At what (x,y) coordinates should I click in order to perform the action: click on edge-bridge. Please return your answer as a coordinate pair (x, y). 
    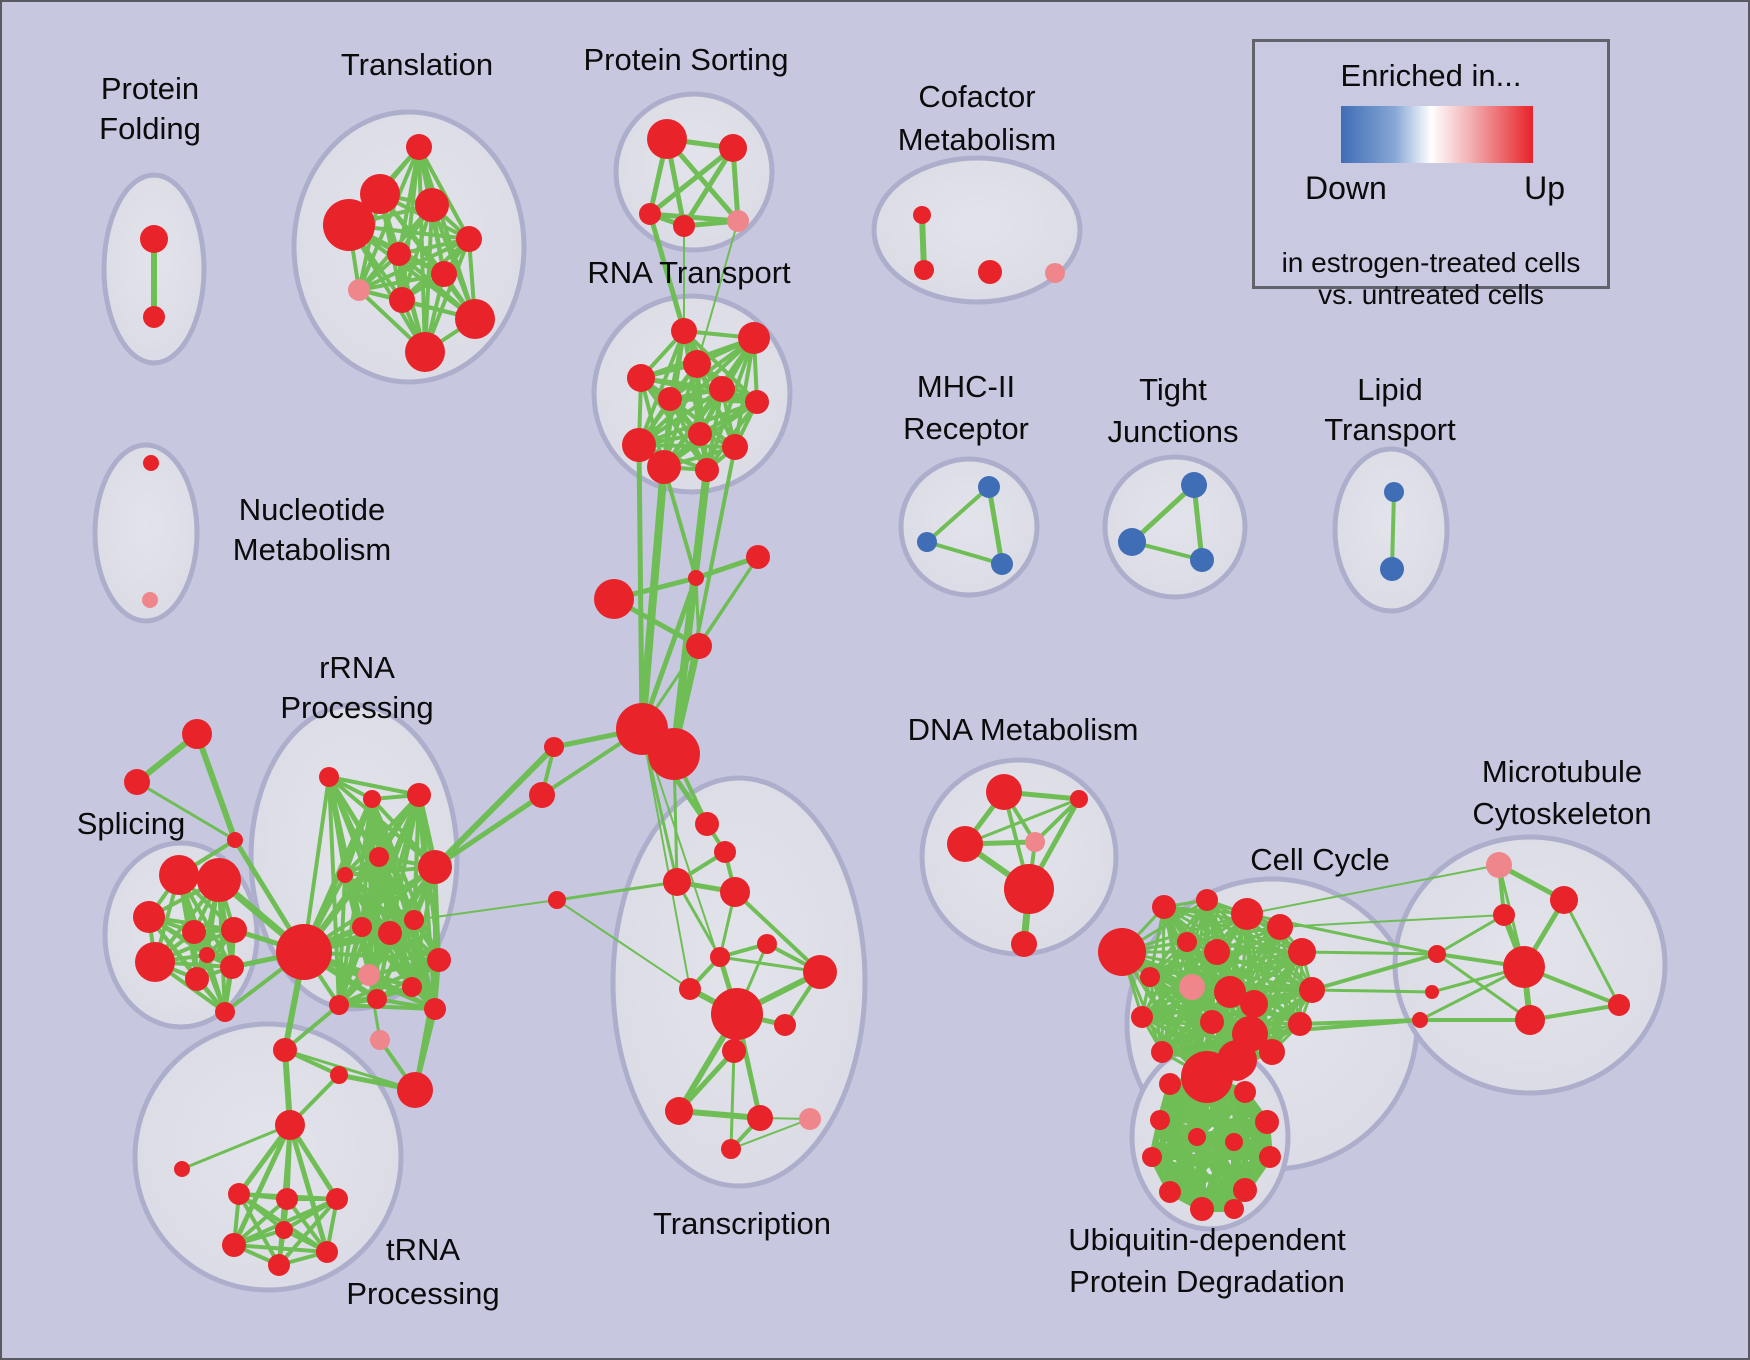
    Looking at the image, I should click on (350, 1070).